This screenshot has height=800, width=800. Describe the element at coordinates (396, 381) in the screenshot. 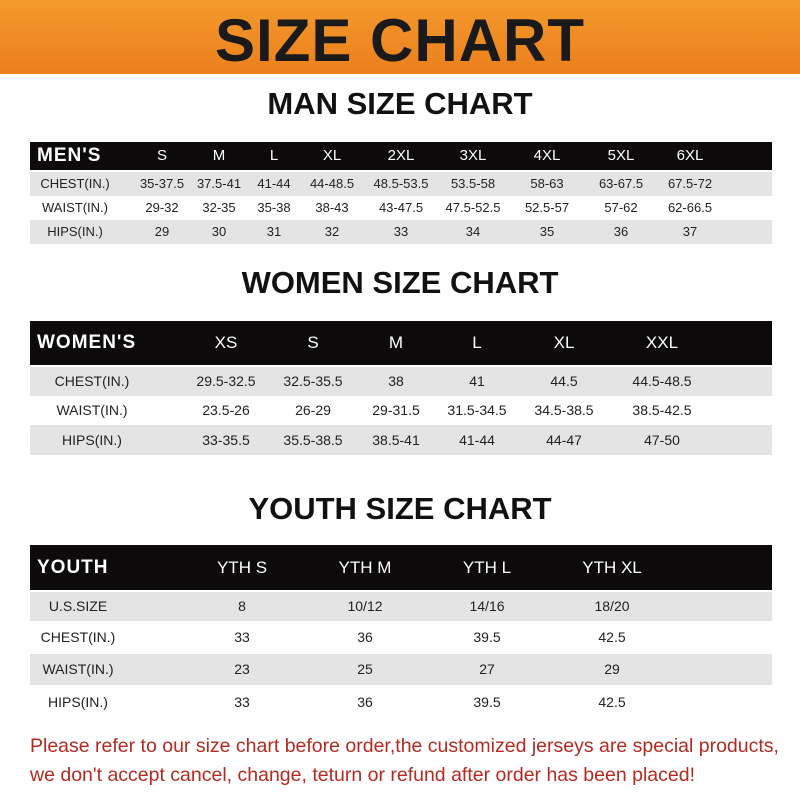

I see `table-cell: 38` at that location.